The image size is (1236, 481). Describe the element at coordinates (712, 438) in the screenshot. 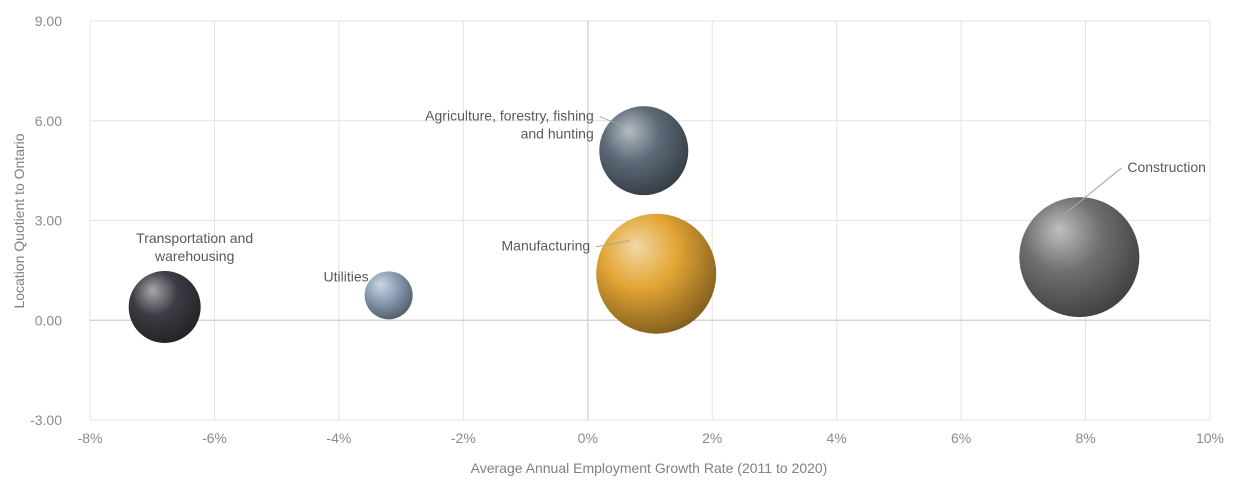

I see `x-tick-label: 2%` at that location.